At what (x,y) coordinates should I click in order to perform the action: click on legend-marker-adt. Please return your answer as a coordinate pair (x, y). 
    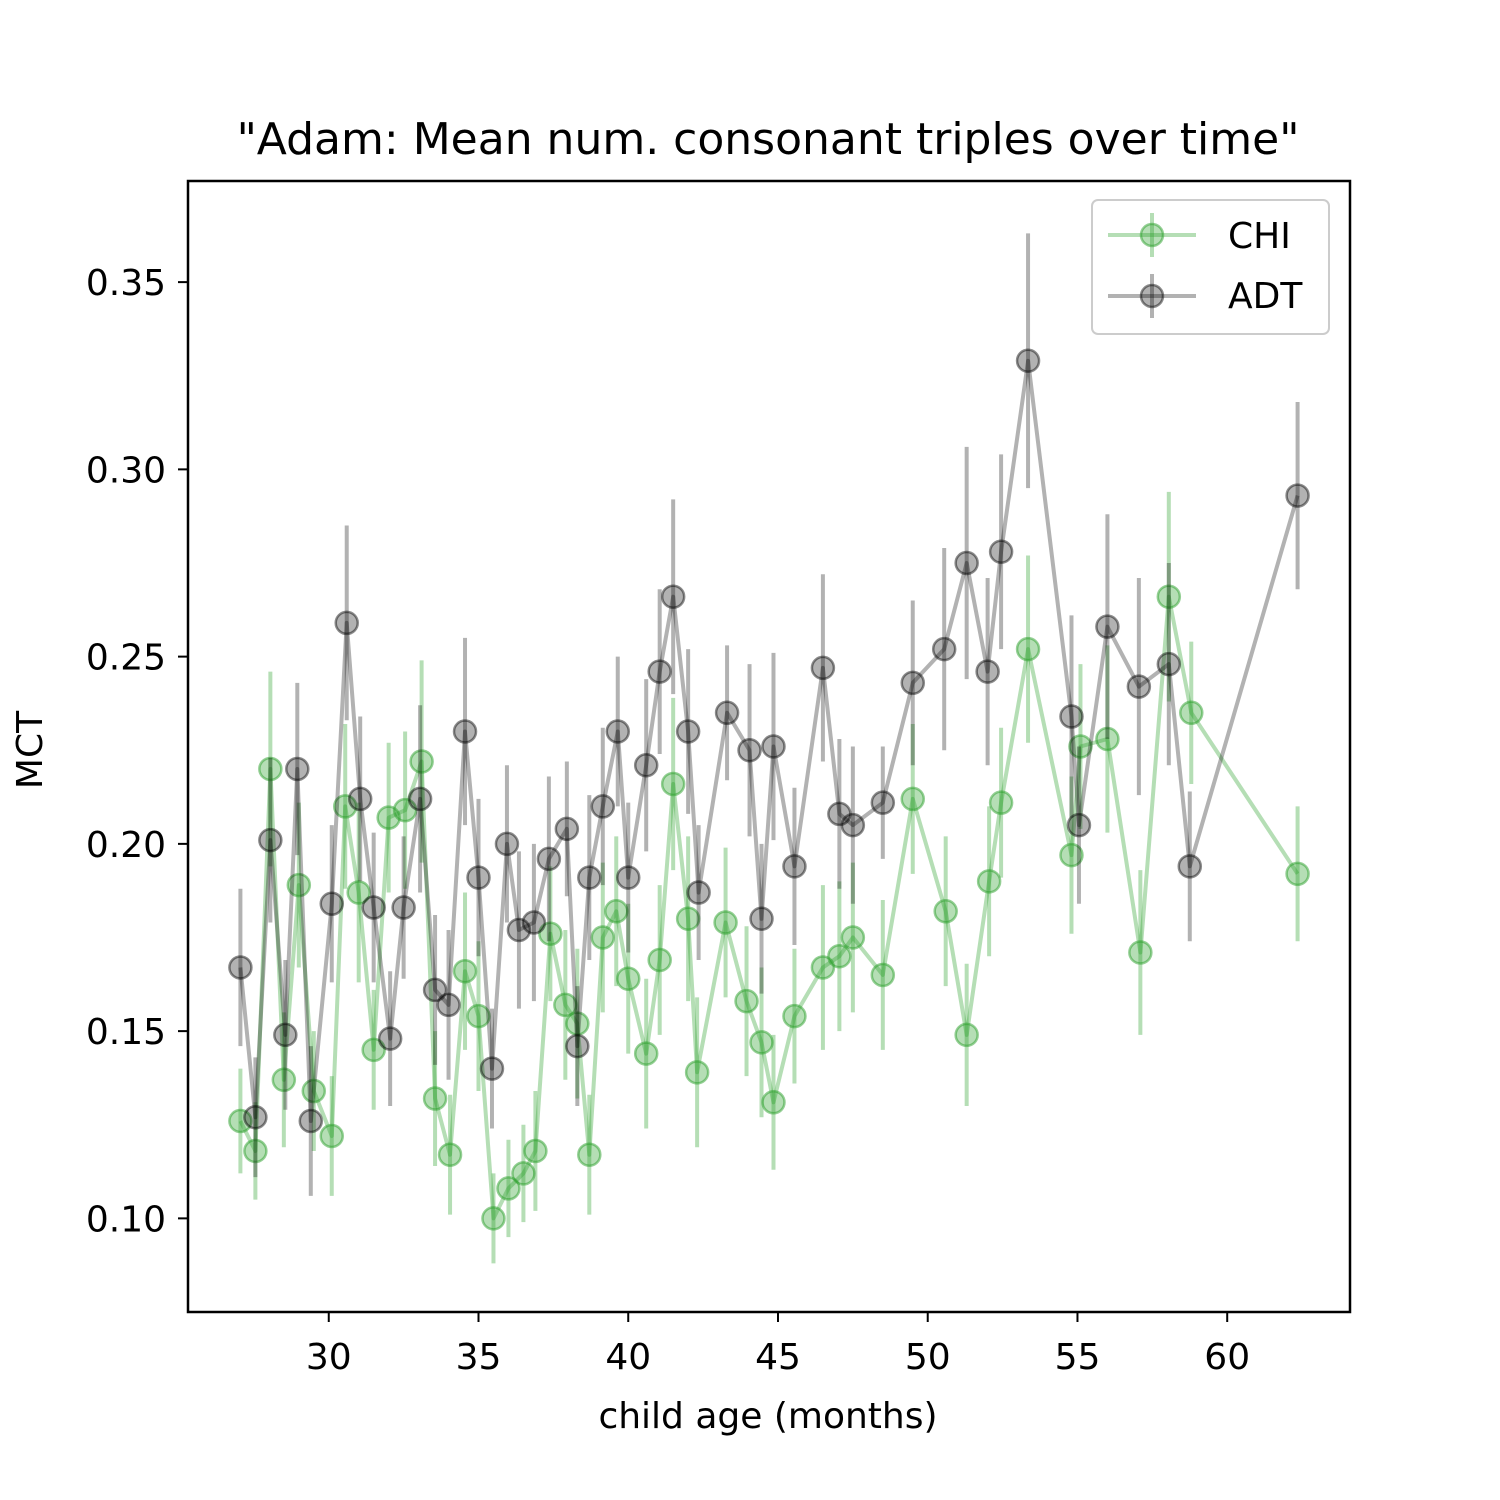
    Looking at the image, I should click on (1152, 296).